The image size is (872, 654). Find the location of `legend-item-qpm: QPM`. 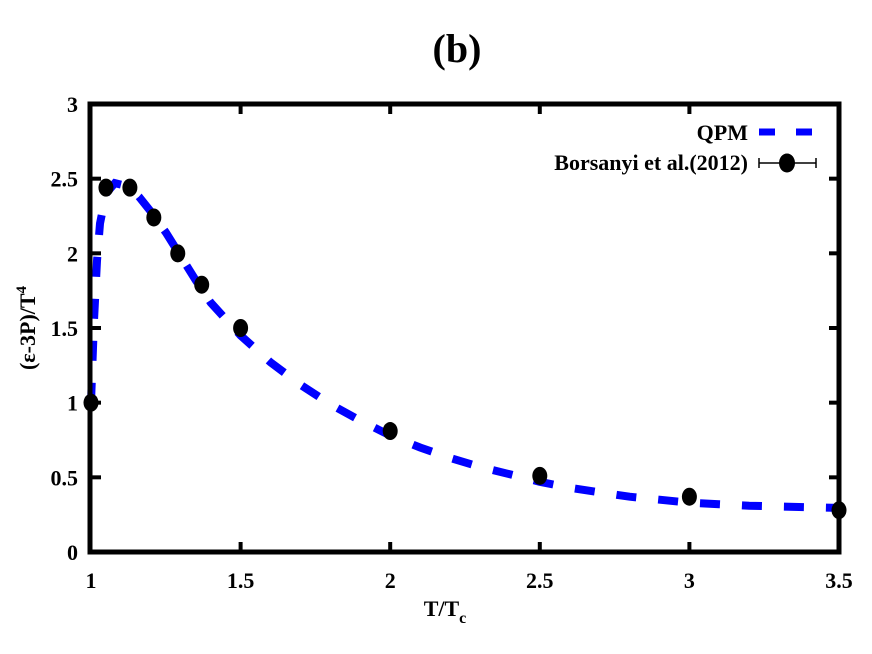

legend-item-qpm: QPM is located at coordinates (756, 132).